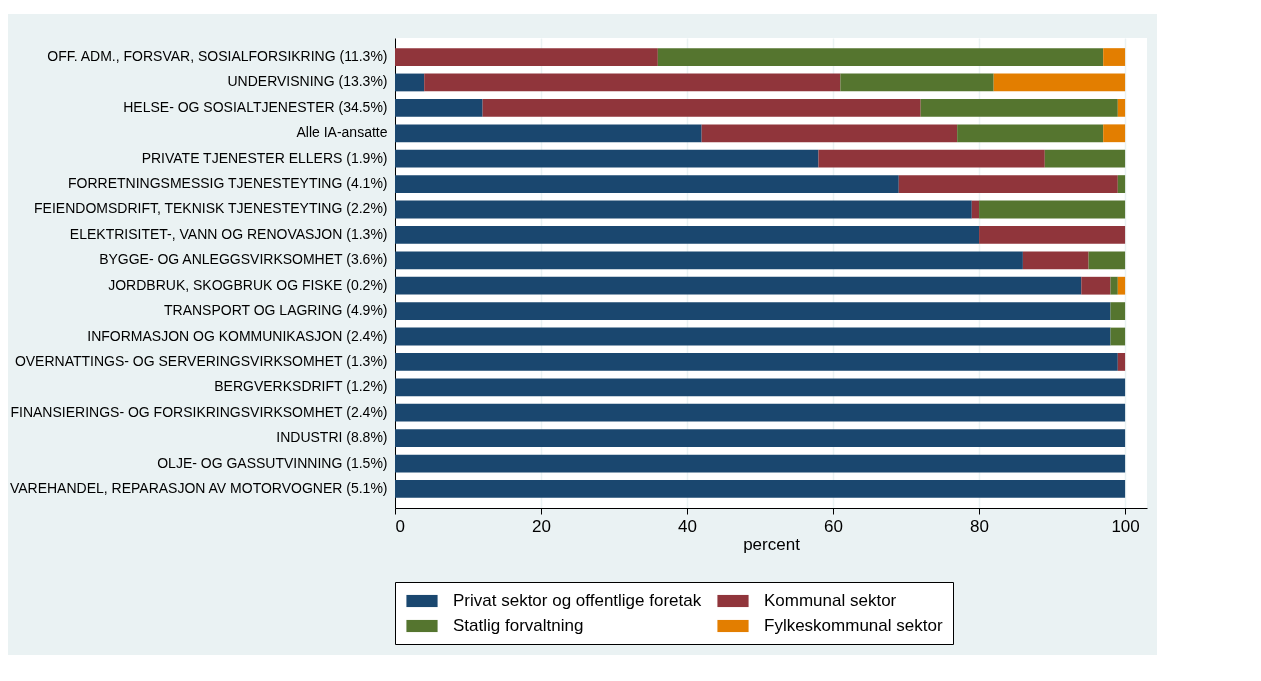 The width and height of the screenshot is (1261, 681). What do you see at coordinates (980, 526) in the screenshot?
I see `x-tick-label: 80` at bounding box center [980, 526].